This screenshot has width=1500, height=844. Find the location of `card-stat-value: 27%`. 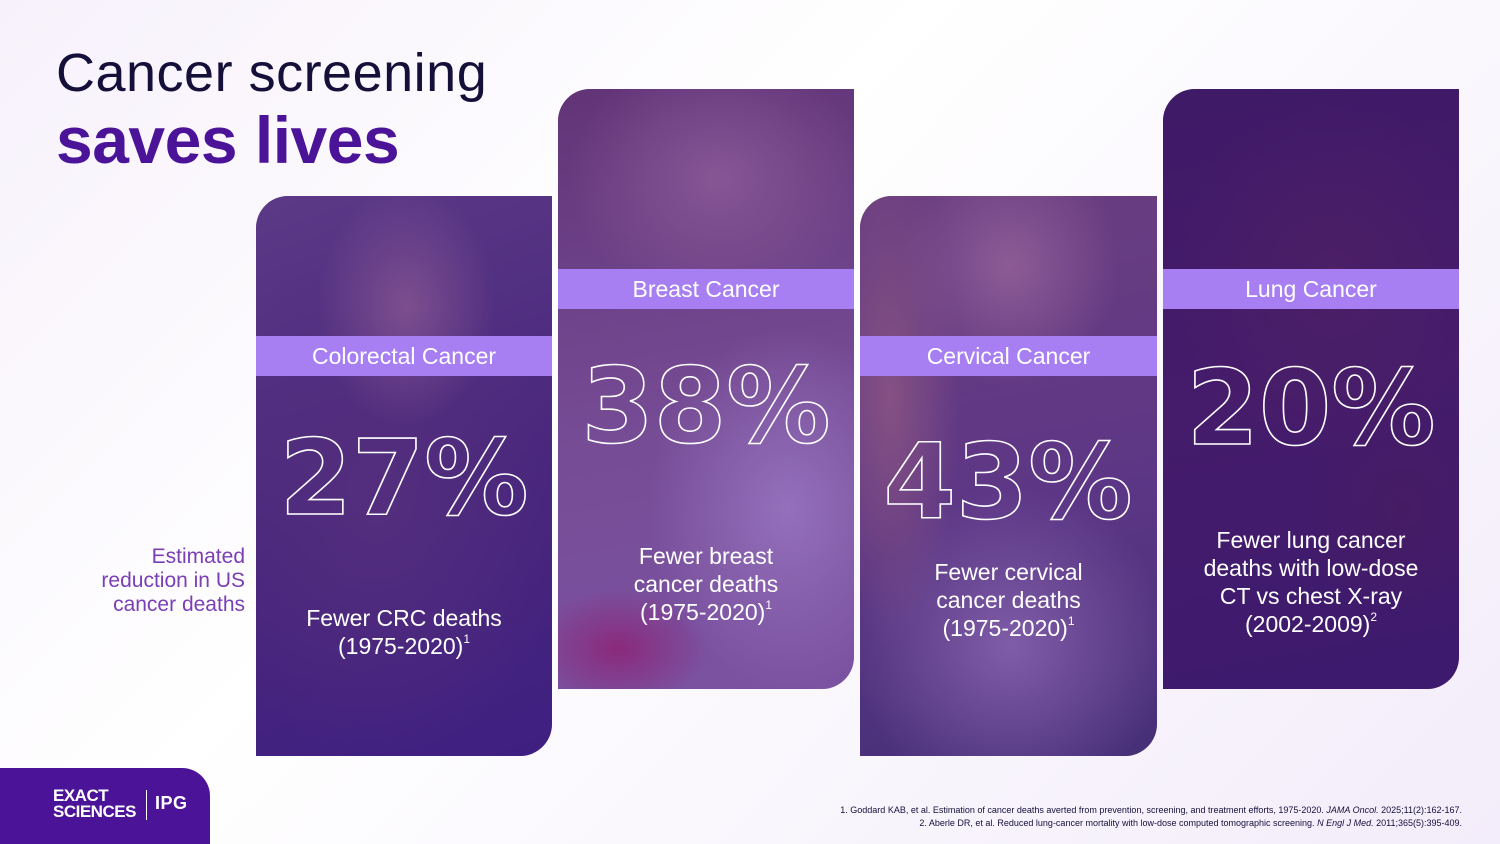

card-stat-value: 27% is located at coordinates (404, 478).